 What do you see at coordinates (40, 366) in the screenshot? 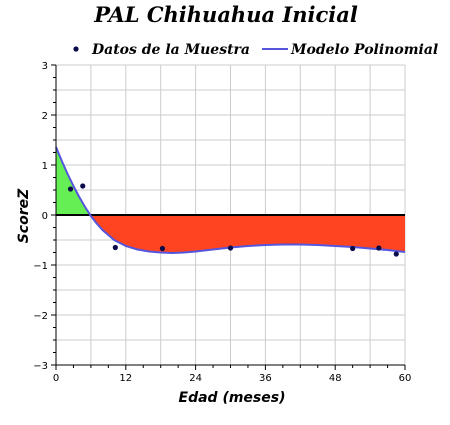
I see `y-tick-label: −3` at bounding box center [40, 366].